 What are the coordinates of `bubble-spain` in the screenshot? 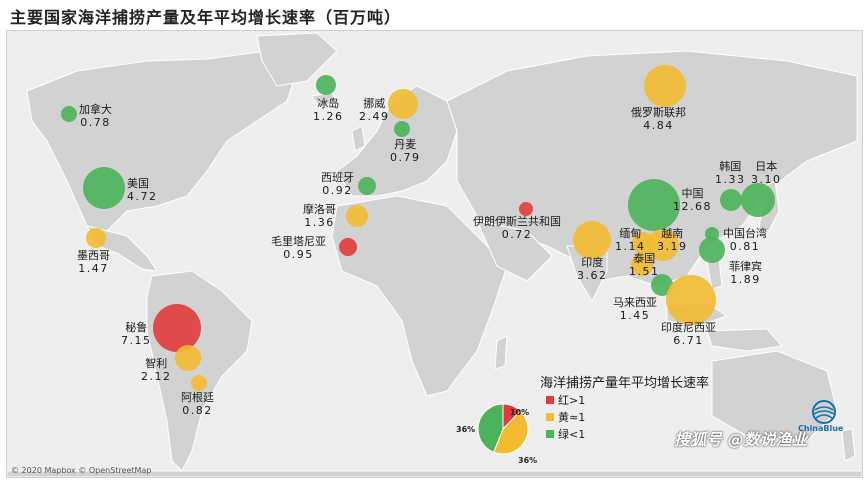 It's located at (367, 186).